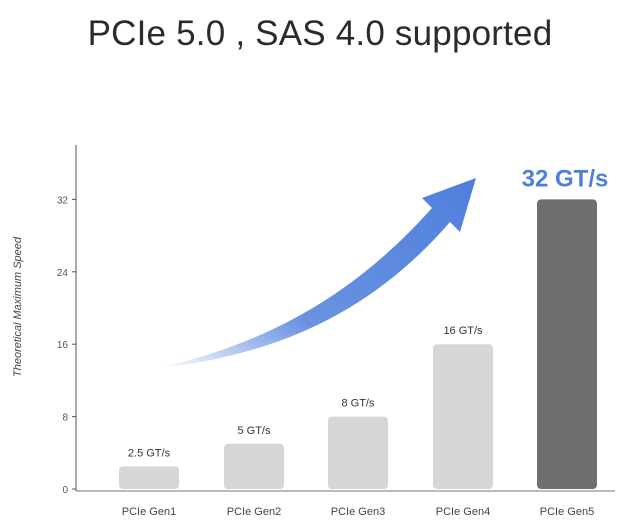  What do you see at coordinates (358, 404) in the screenshot?
I see `data-label: 8 GT/s` at bounding box center [358, 404].